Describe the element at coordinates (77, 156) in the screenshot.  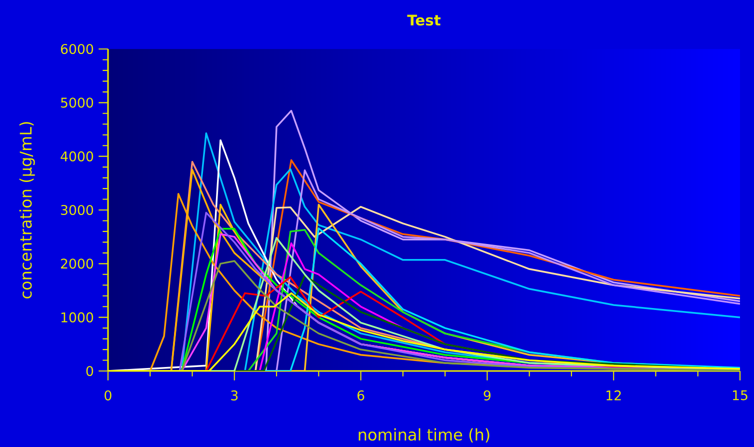
I see `y-tick-label: 4000` at that location.